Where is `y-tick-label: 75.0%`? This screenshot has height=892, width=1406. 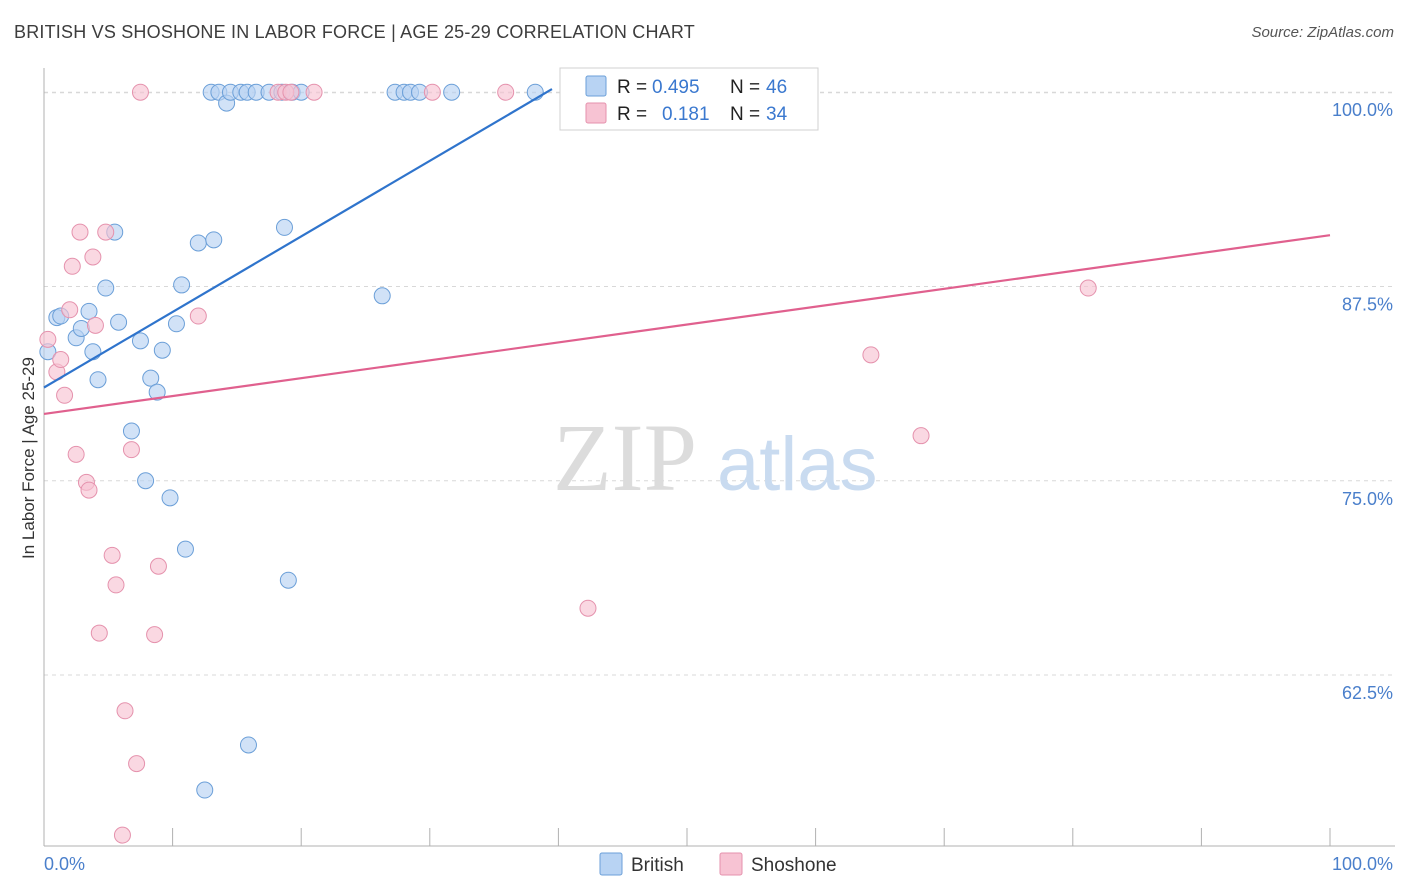 y-tick-label: 75.0% is located at coordinates (1367, 499).